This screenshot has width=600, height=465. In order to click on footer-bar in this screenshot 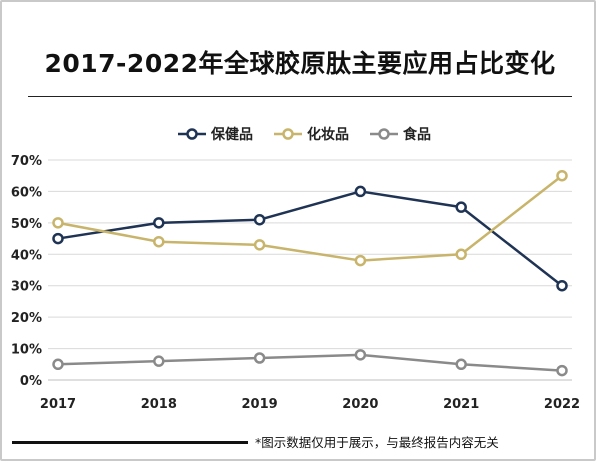, I will do `click(130, 442)`.